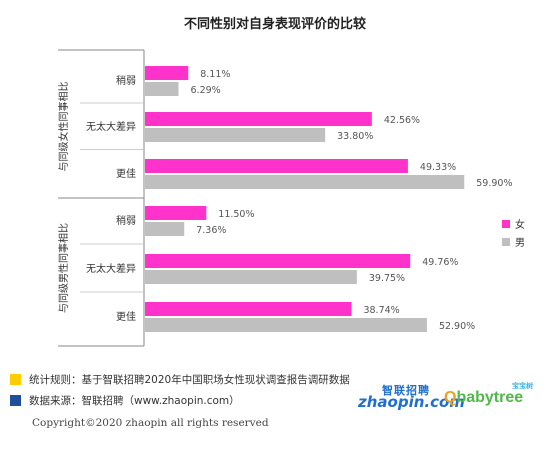 This screenshot has height=449, width=550. Describe the element at coordinates (381, 310) in the screenshot. I see `data-label: 38.74%` at that location.